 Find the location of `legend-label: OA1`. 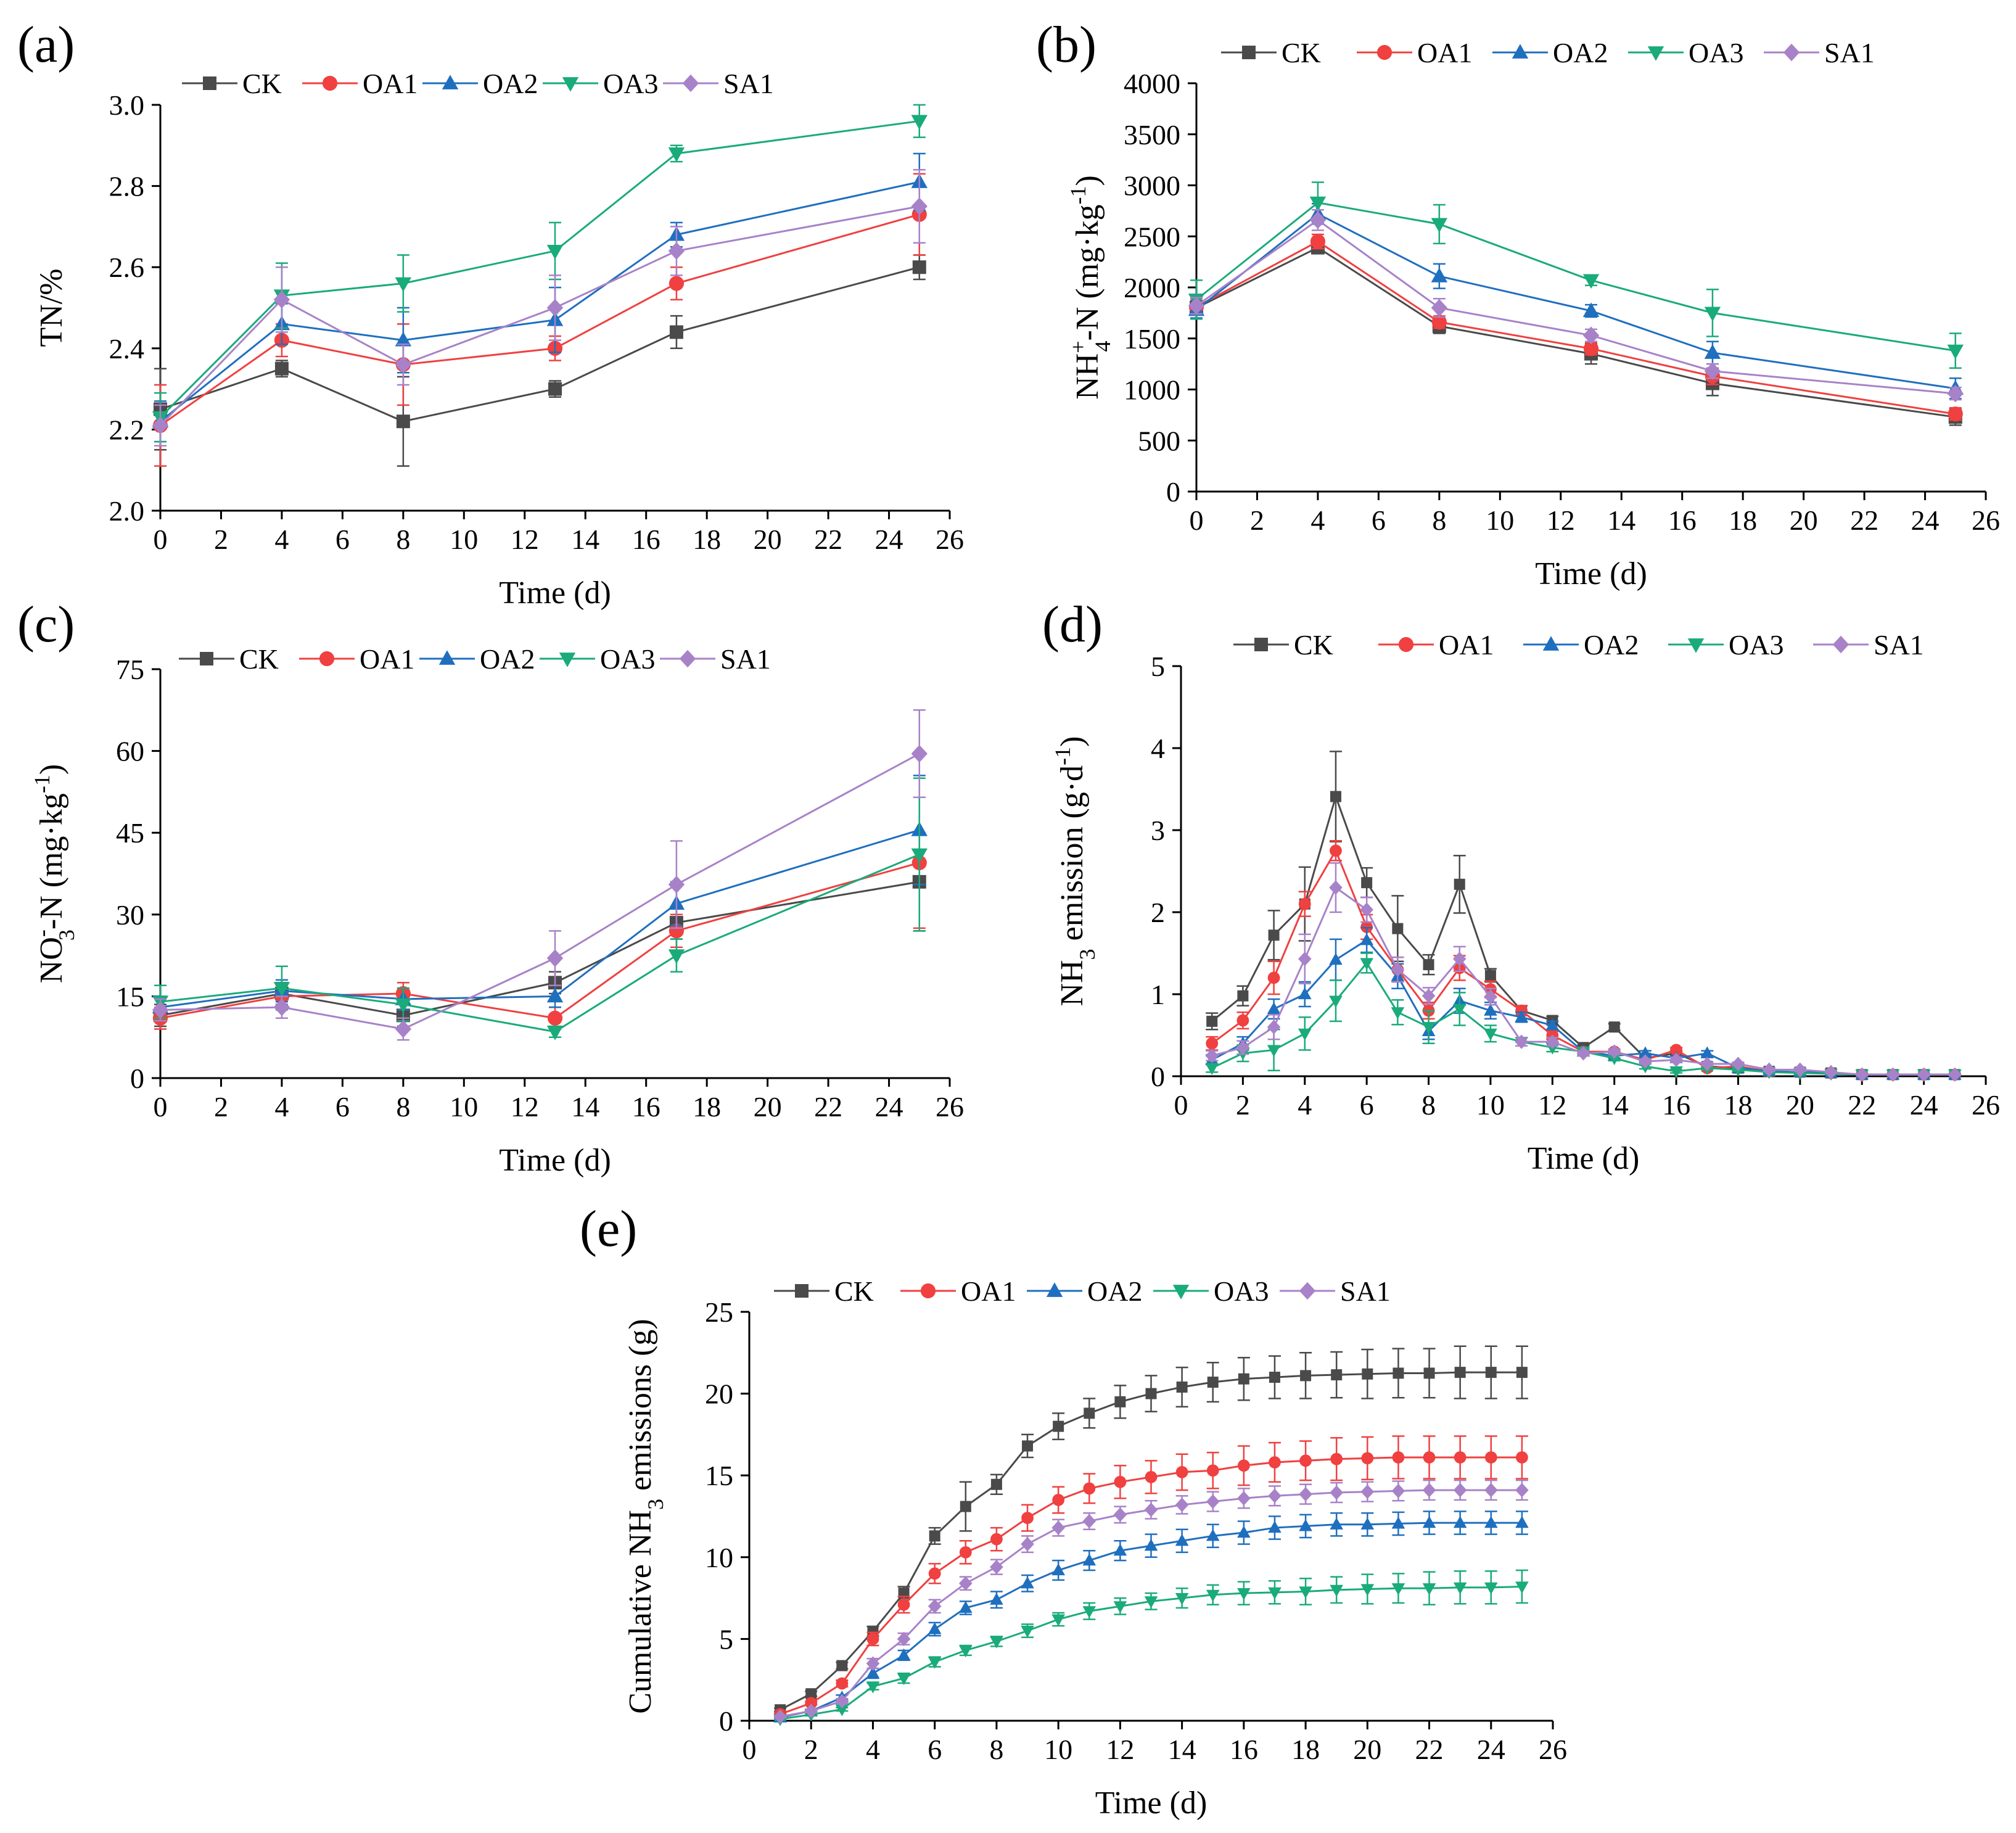

legend-label: OA1 is located at coordinates (390, 83).